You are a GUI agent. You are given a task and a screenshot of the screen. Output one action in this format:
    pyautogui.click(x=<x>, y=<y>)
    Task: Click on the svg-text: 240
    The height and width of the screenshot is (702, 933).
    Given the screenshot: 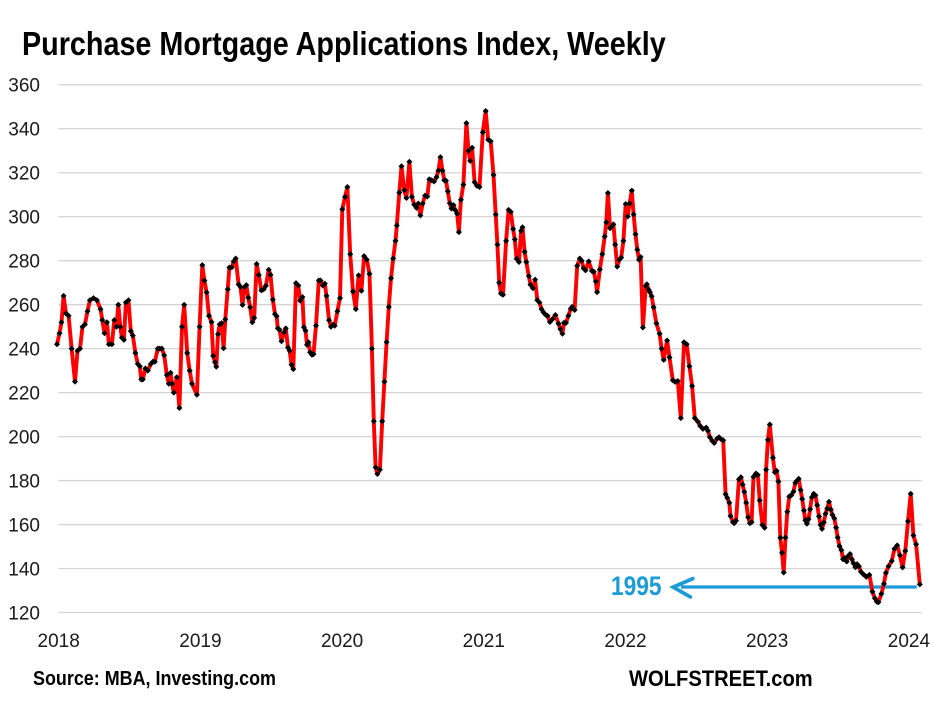 What is the action you would take?
    pyautogui.click(x=24, y=349)
    